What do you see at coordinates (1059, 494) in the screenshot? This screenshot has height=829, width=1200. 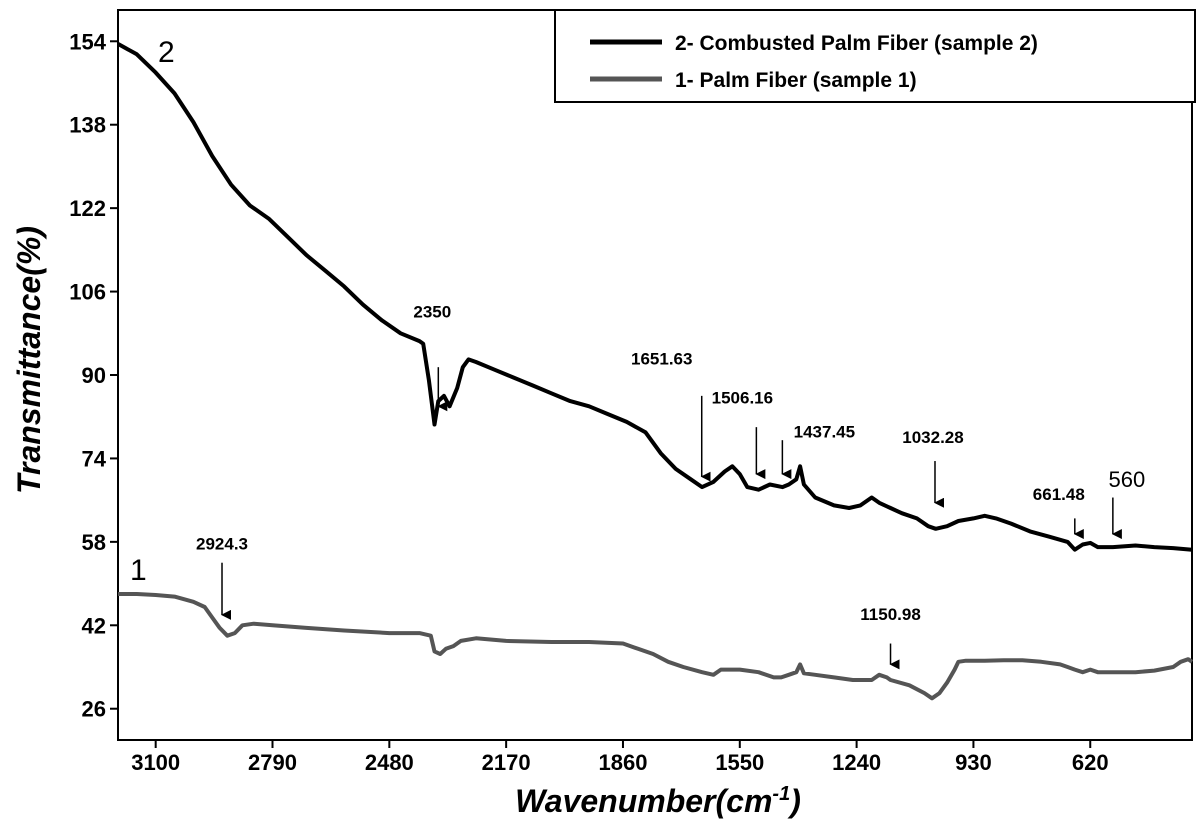 I see `annotation-label-661.48: 661.48` at bounding box center [1059, 494].